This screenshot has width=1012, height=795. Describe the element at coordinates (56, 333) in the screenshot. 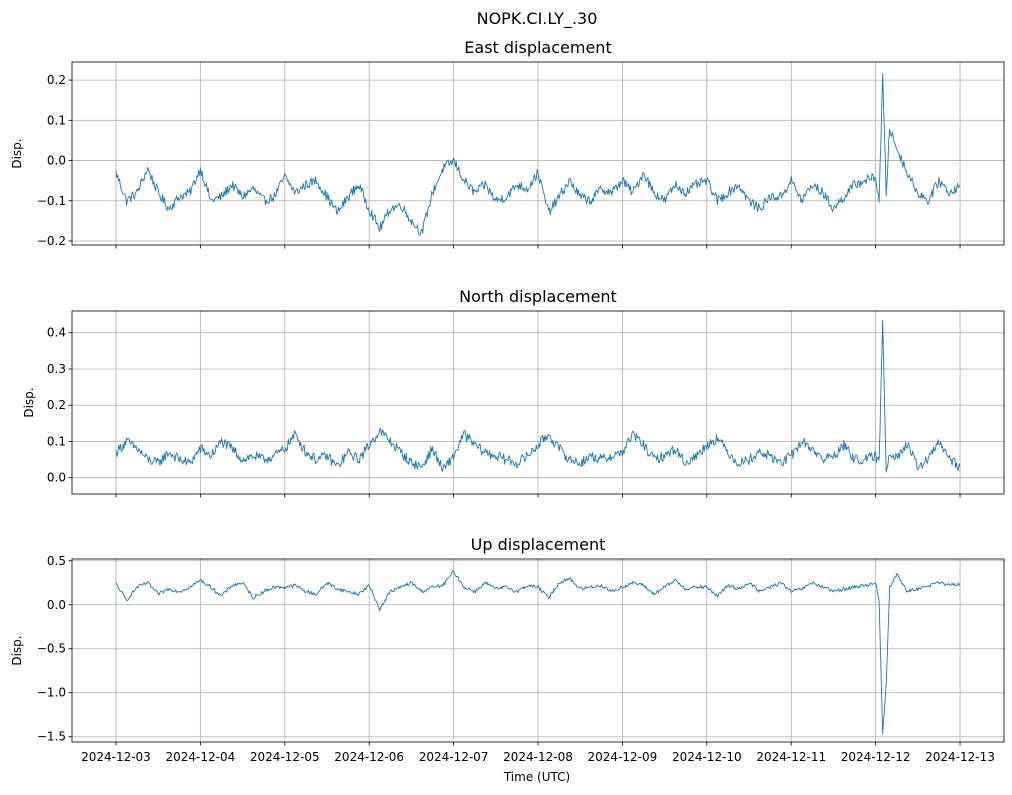

I see `north-ytick-label: 0.4` at that location.